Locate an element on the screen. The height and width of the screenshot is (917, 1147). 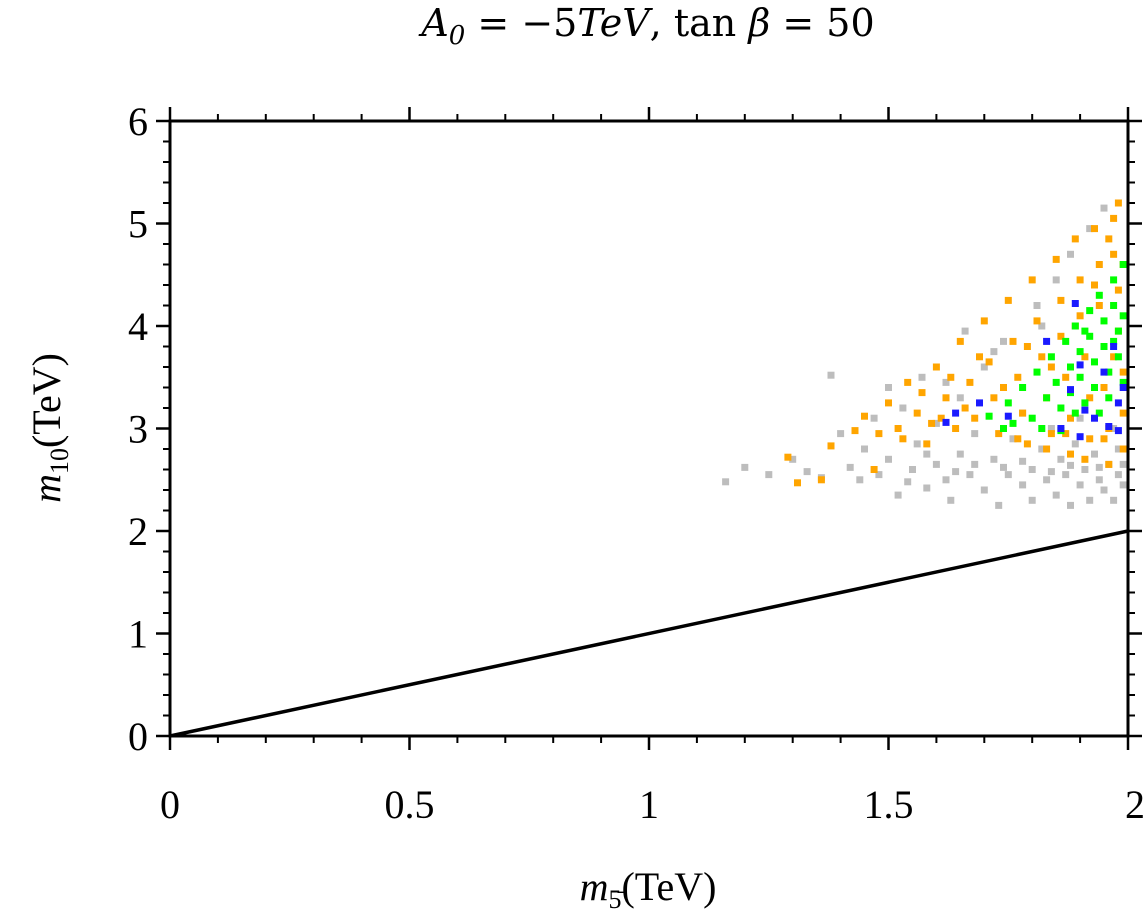
y-tick-label: 0 is located at coordinates (138, 736).